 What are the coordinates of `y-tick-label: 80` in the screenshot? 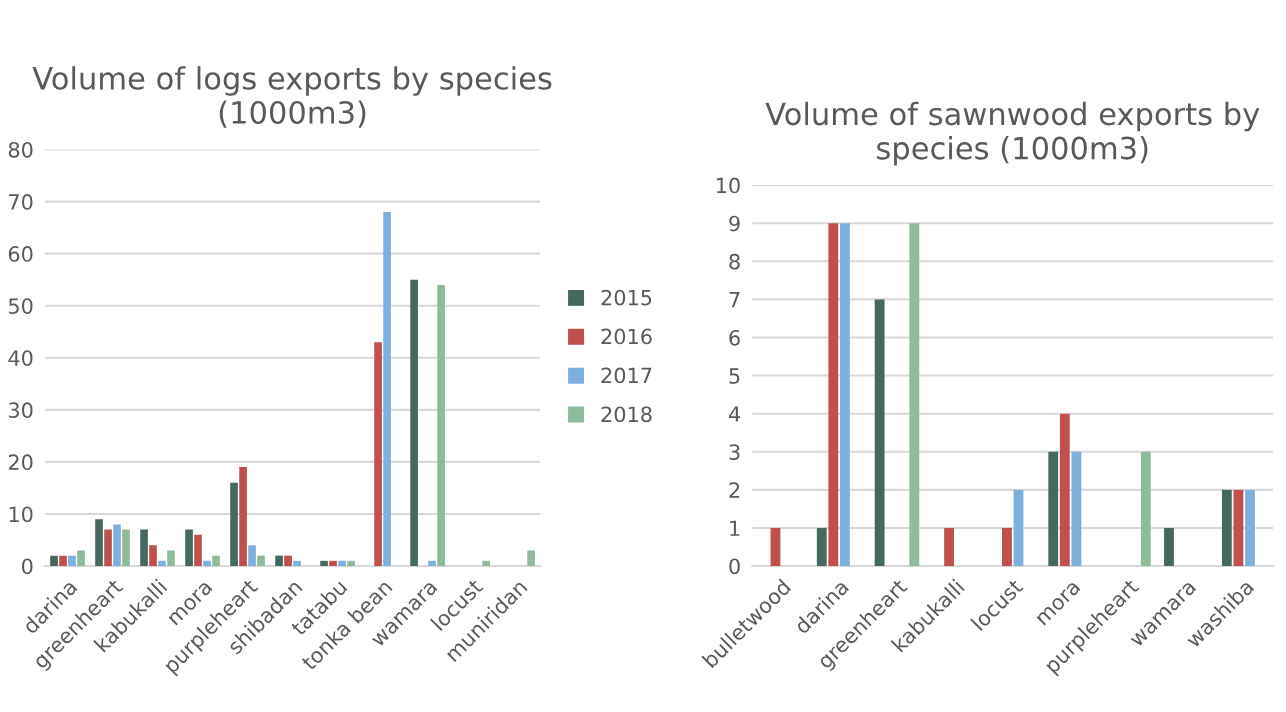 It's located at (20, 149).